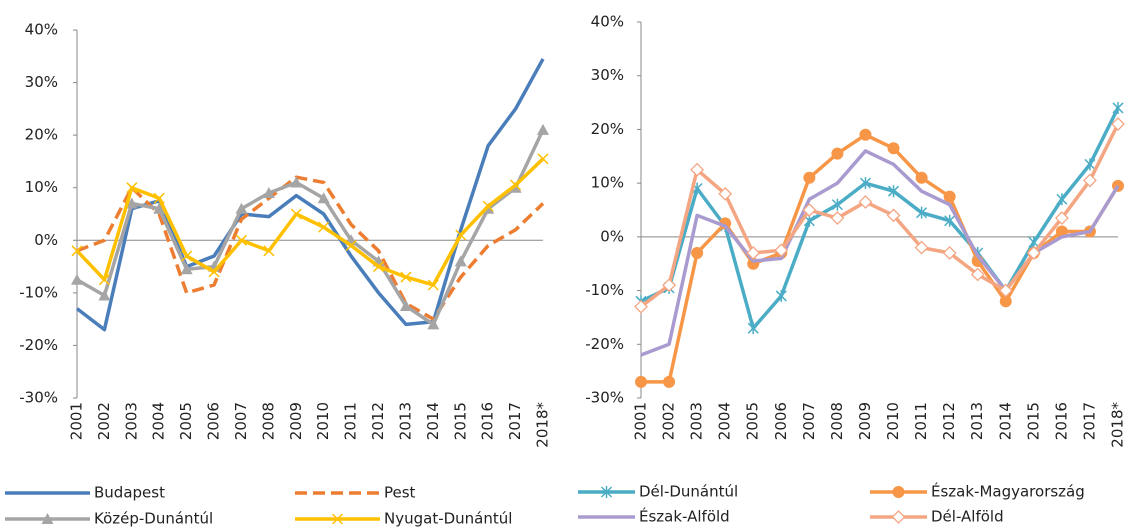 This screenshot has height=531, width=1132. What do you see at coordinates (688, 492) in the screenshot?
I see `legend-label: Dél-Dunántúl` at bounding box center [688, 492].